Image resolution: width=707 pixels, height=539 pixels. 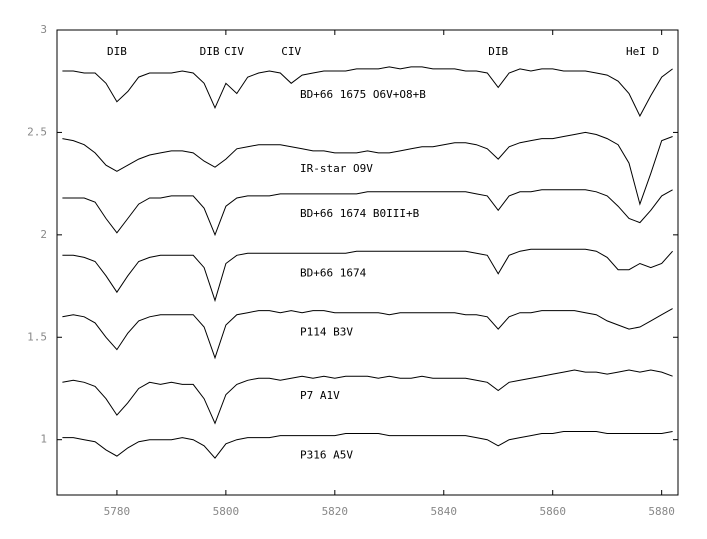 What do you see at coordinates (43, 29) in the screenshot?
I see `y-tick-label: 3` at bounding box center [43, 29].